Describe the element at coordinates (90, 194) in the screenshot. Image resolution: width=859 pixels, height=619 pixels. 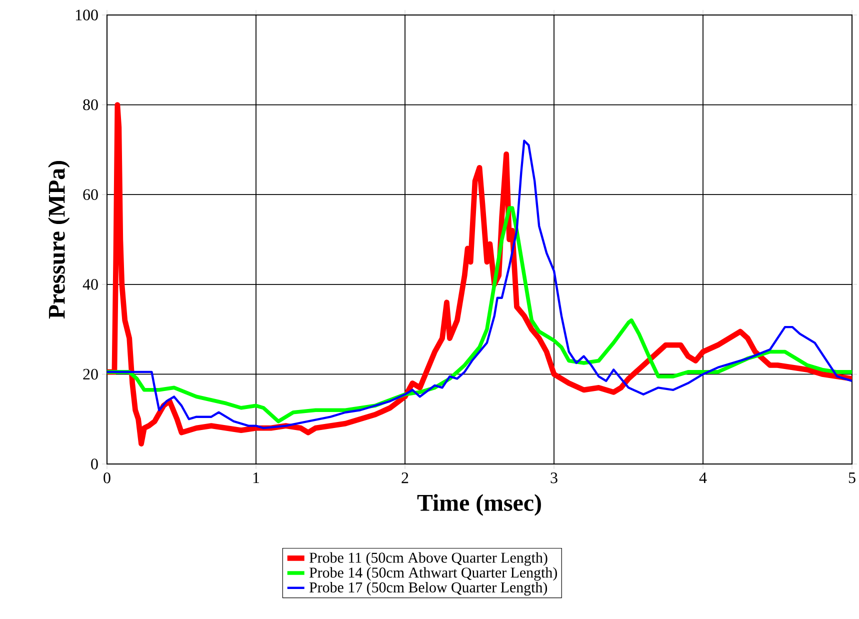
I see `y-tick-label: 60` at that location.